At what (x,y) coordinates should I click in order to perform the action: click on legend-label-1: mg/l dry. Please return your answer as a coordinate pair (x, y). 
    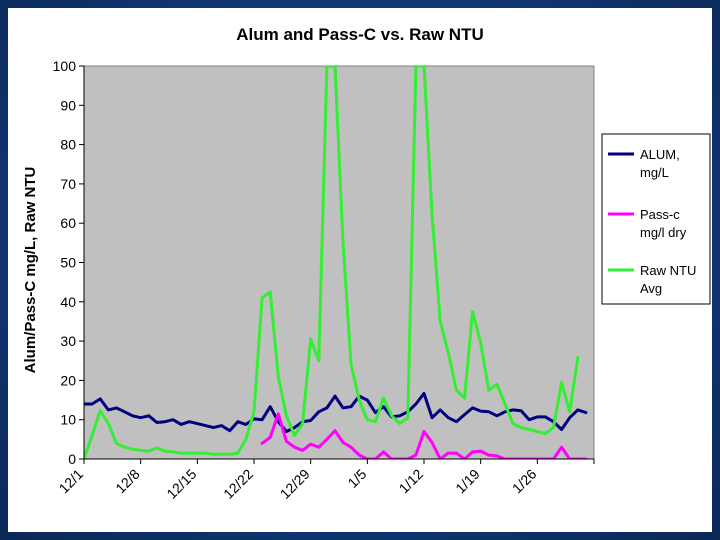
    Looking at the image, I should click on (663, 232).